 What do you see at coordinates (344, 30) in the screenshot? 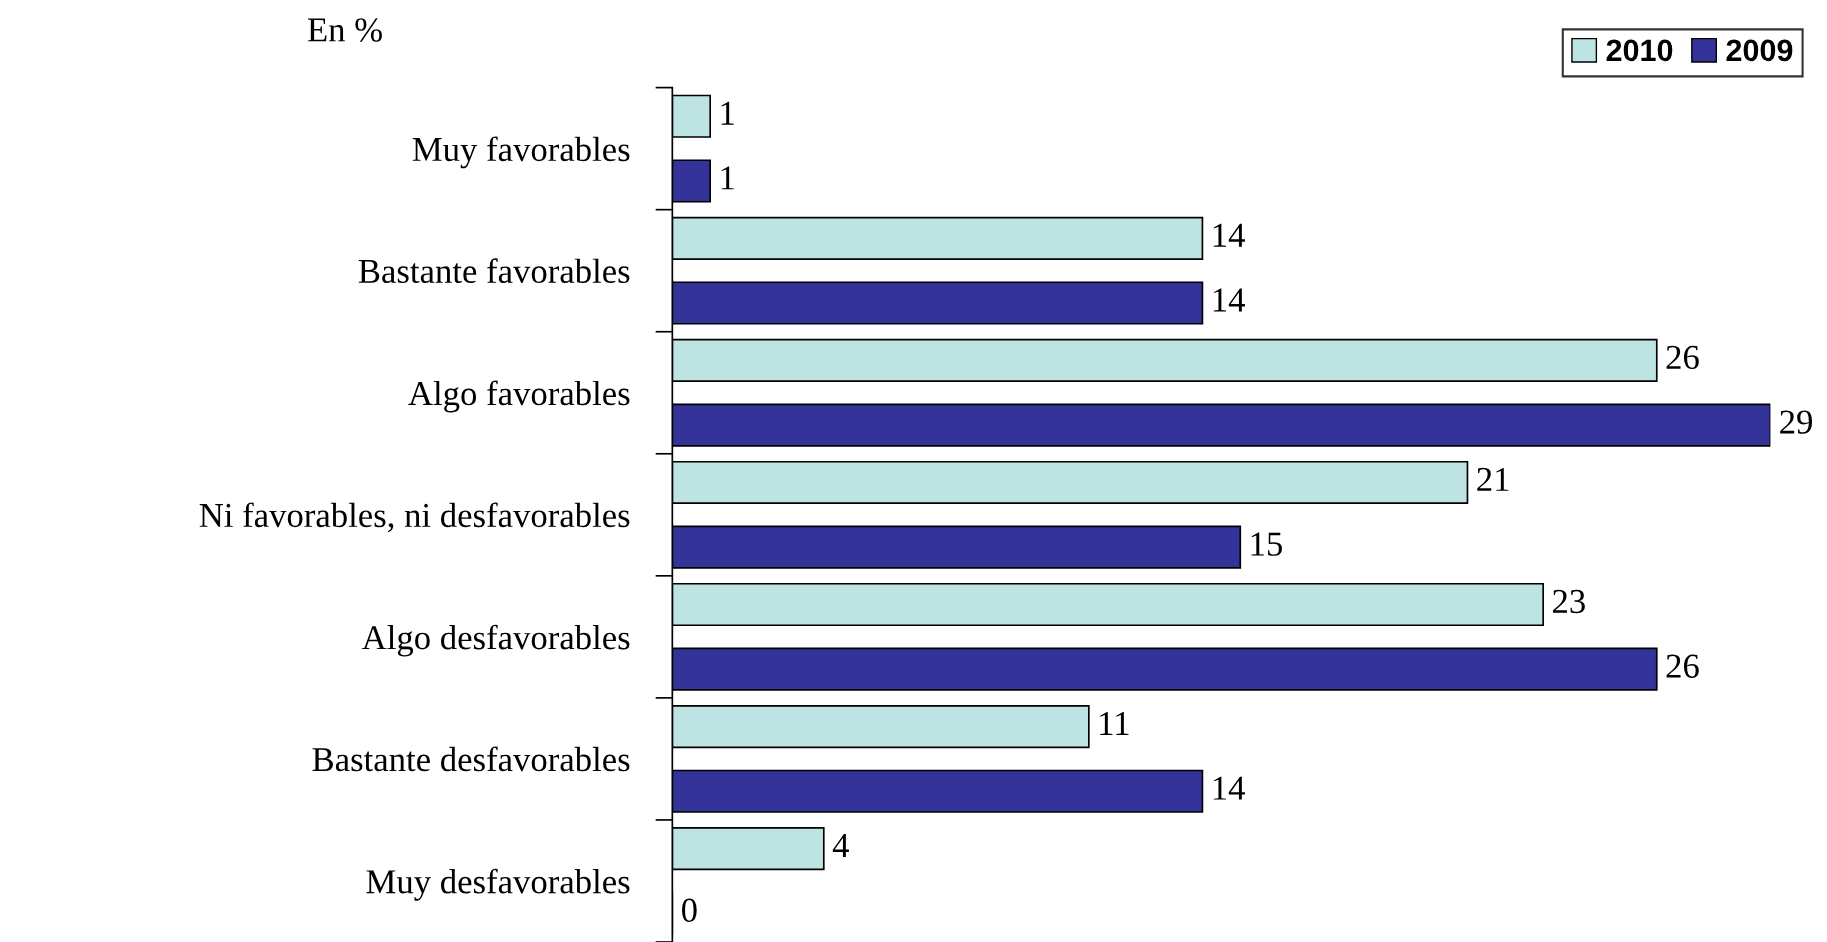
I see `text: En %` at bounding box center [344, 30].